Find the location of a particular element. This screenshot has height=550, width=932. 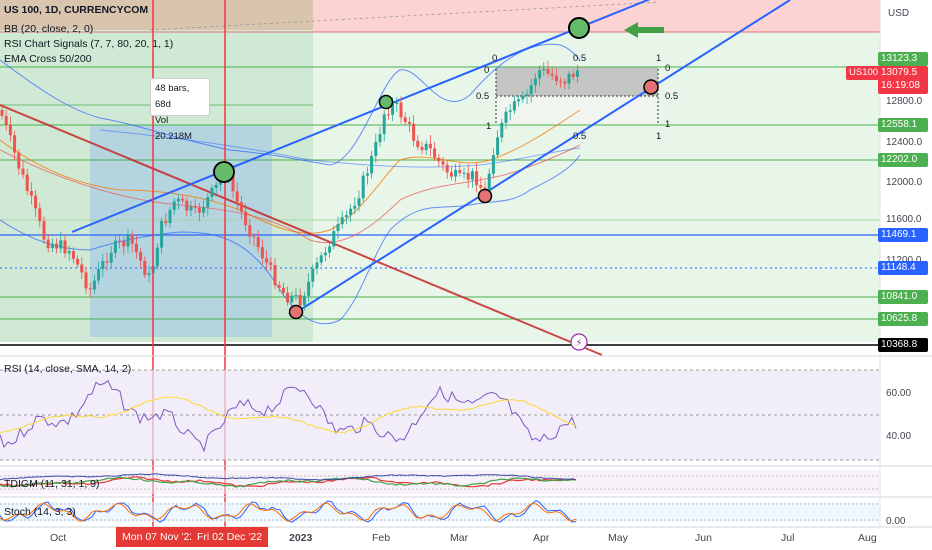

rsi-tick: 40.00 is located at coordinates (899, 436).